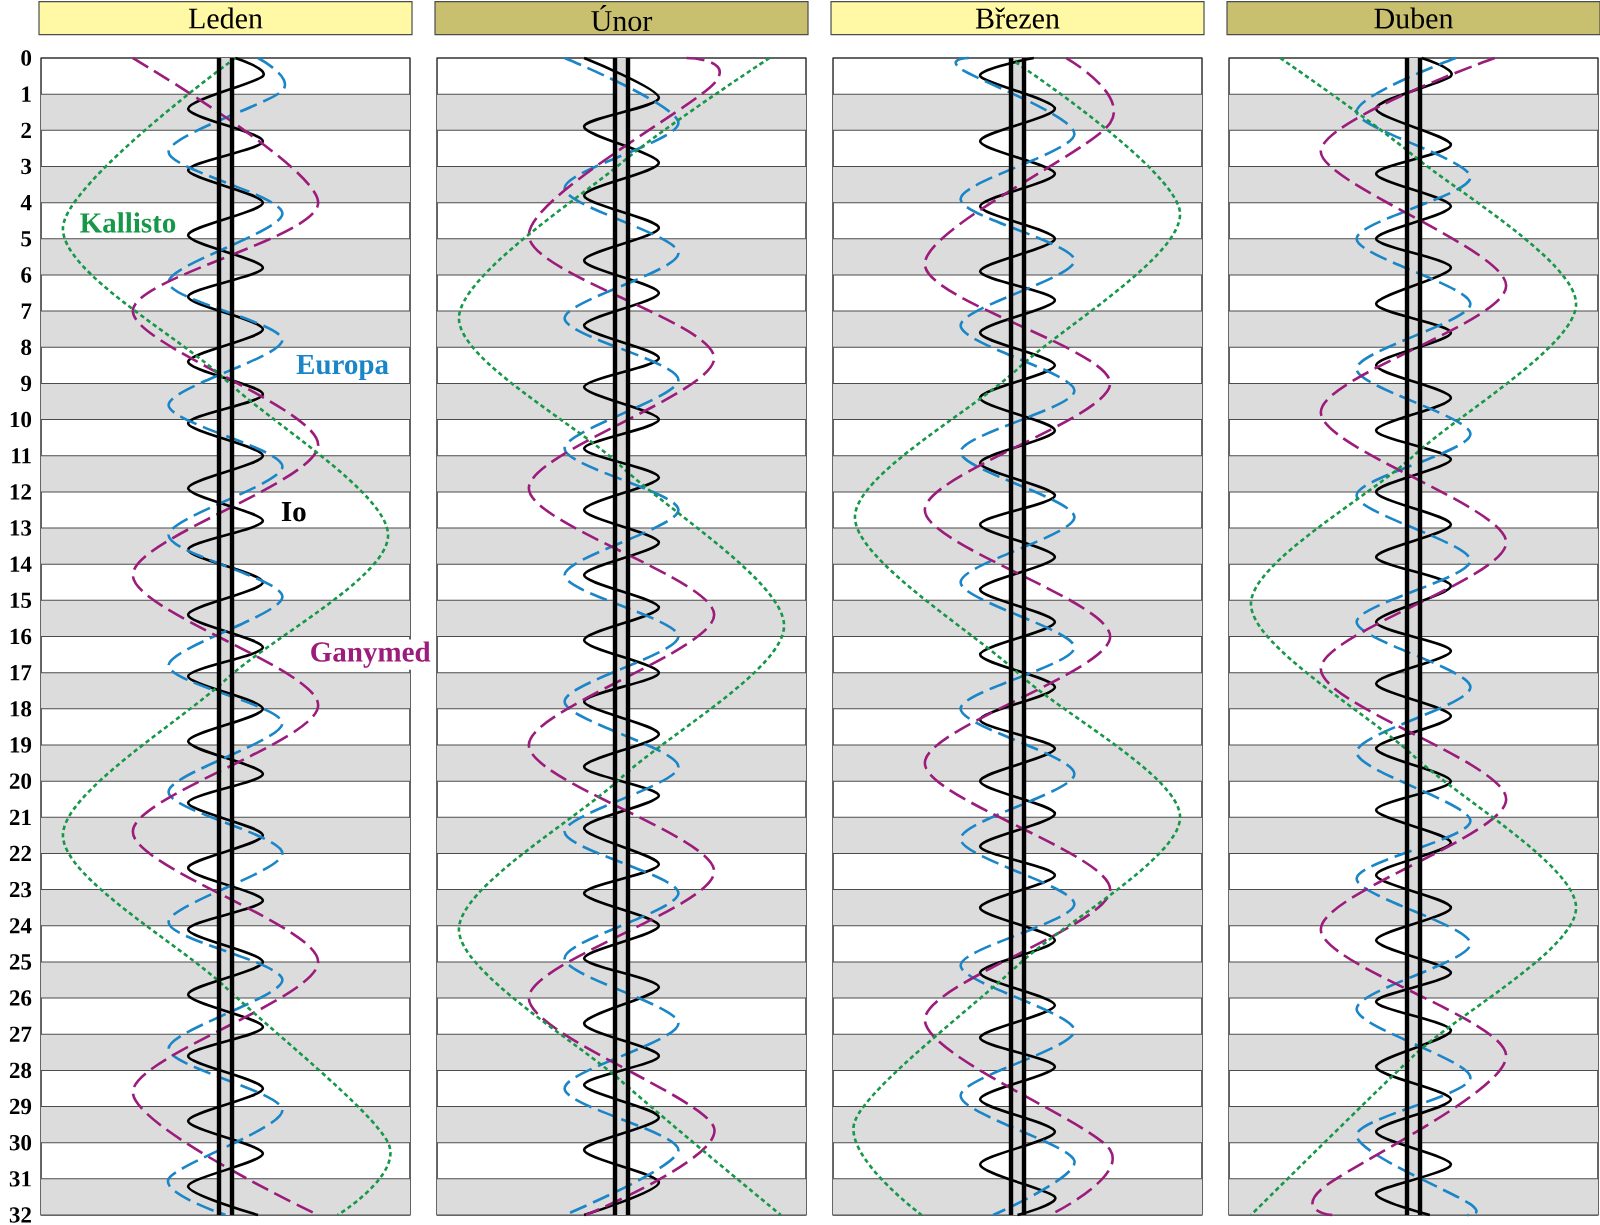 The width and height of the screenshot is (1600, 1225). Describe the element at coordinates (20, 853) in the screenshot. I see `y-tick-label: 22` at that location.